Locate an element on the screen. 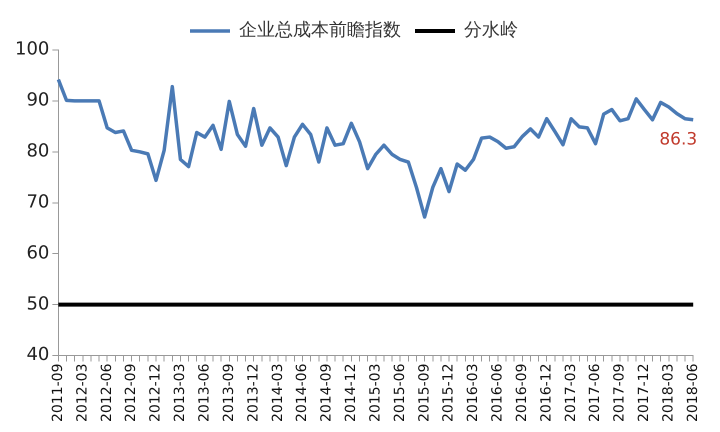 The height and width of the screenshot is (432, 720). y-tick-label: 80 is located at coordinates (38, 151).